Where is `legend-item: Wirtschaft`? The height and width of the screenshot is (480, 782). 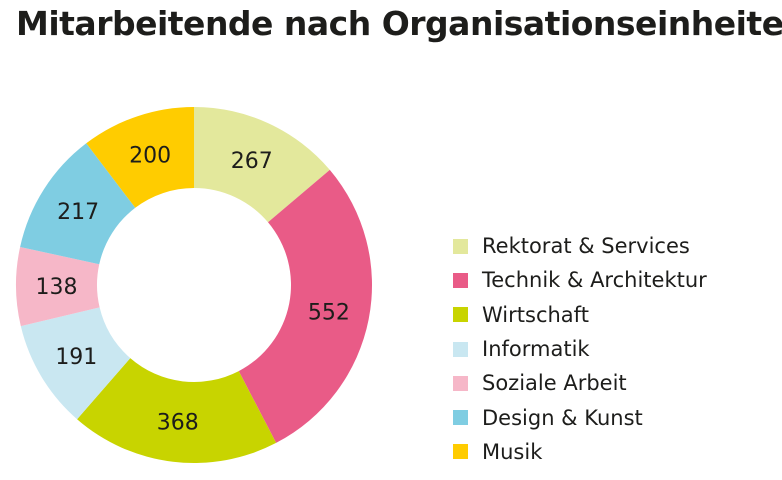 legend-item: Wirtschaft is located at coordinates (580, 315).